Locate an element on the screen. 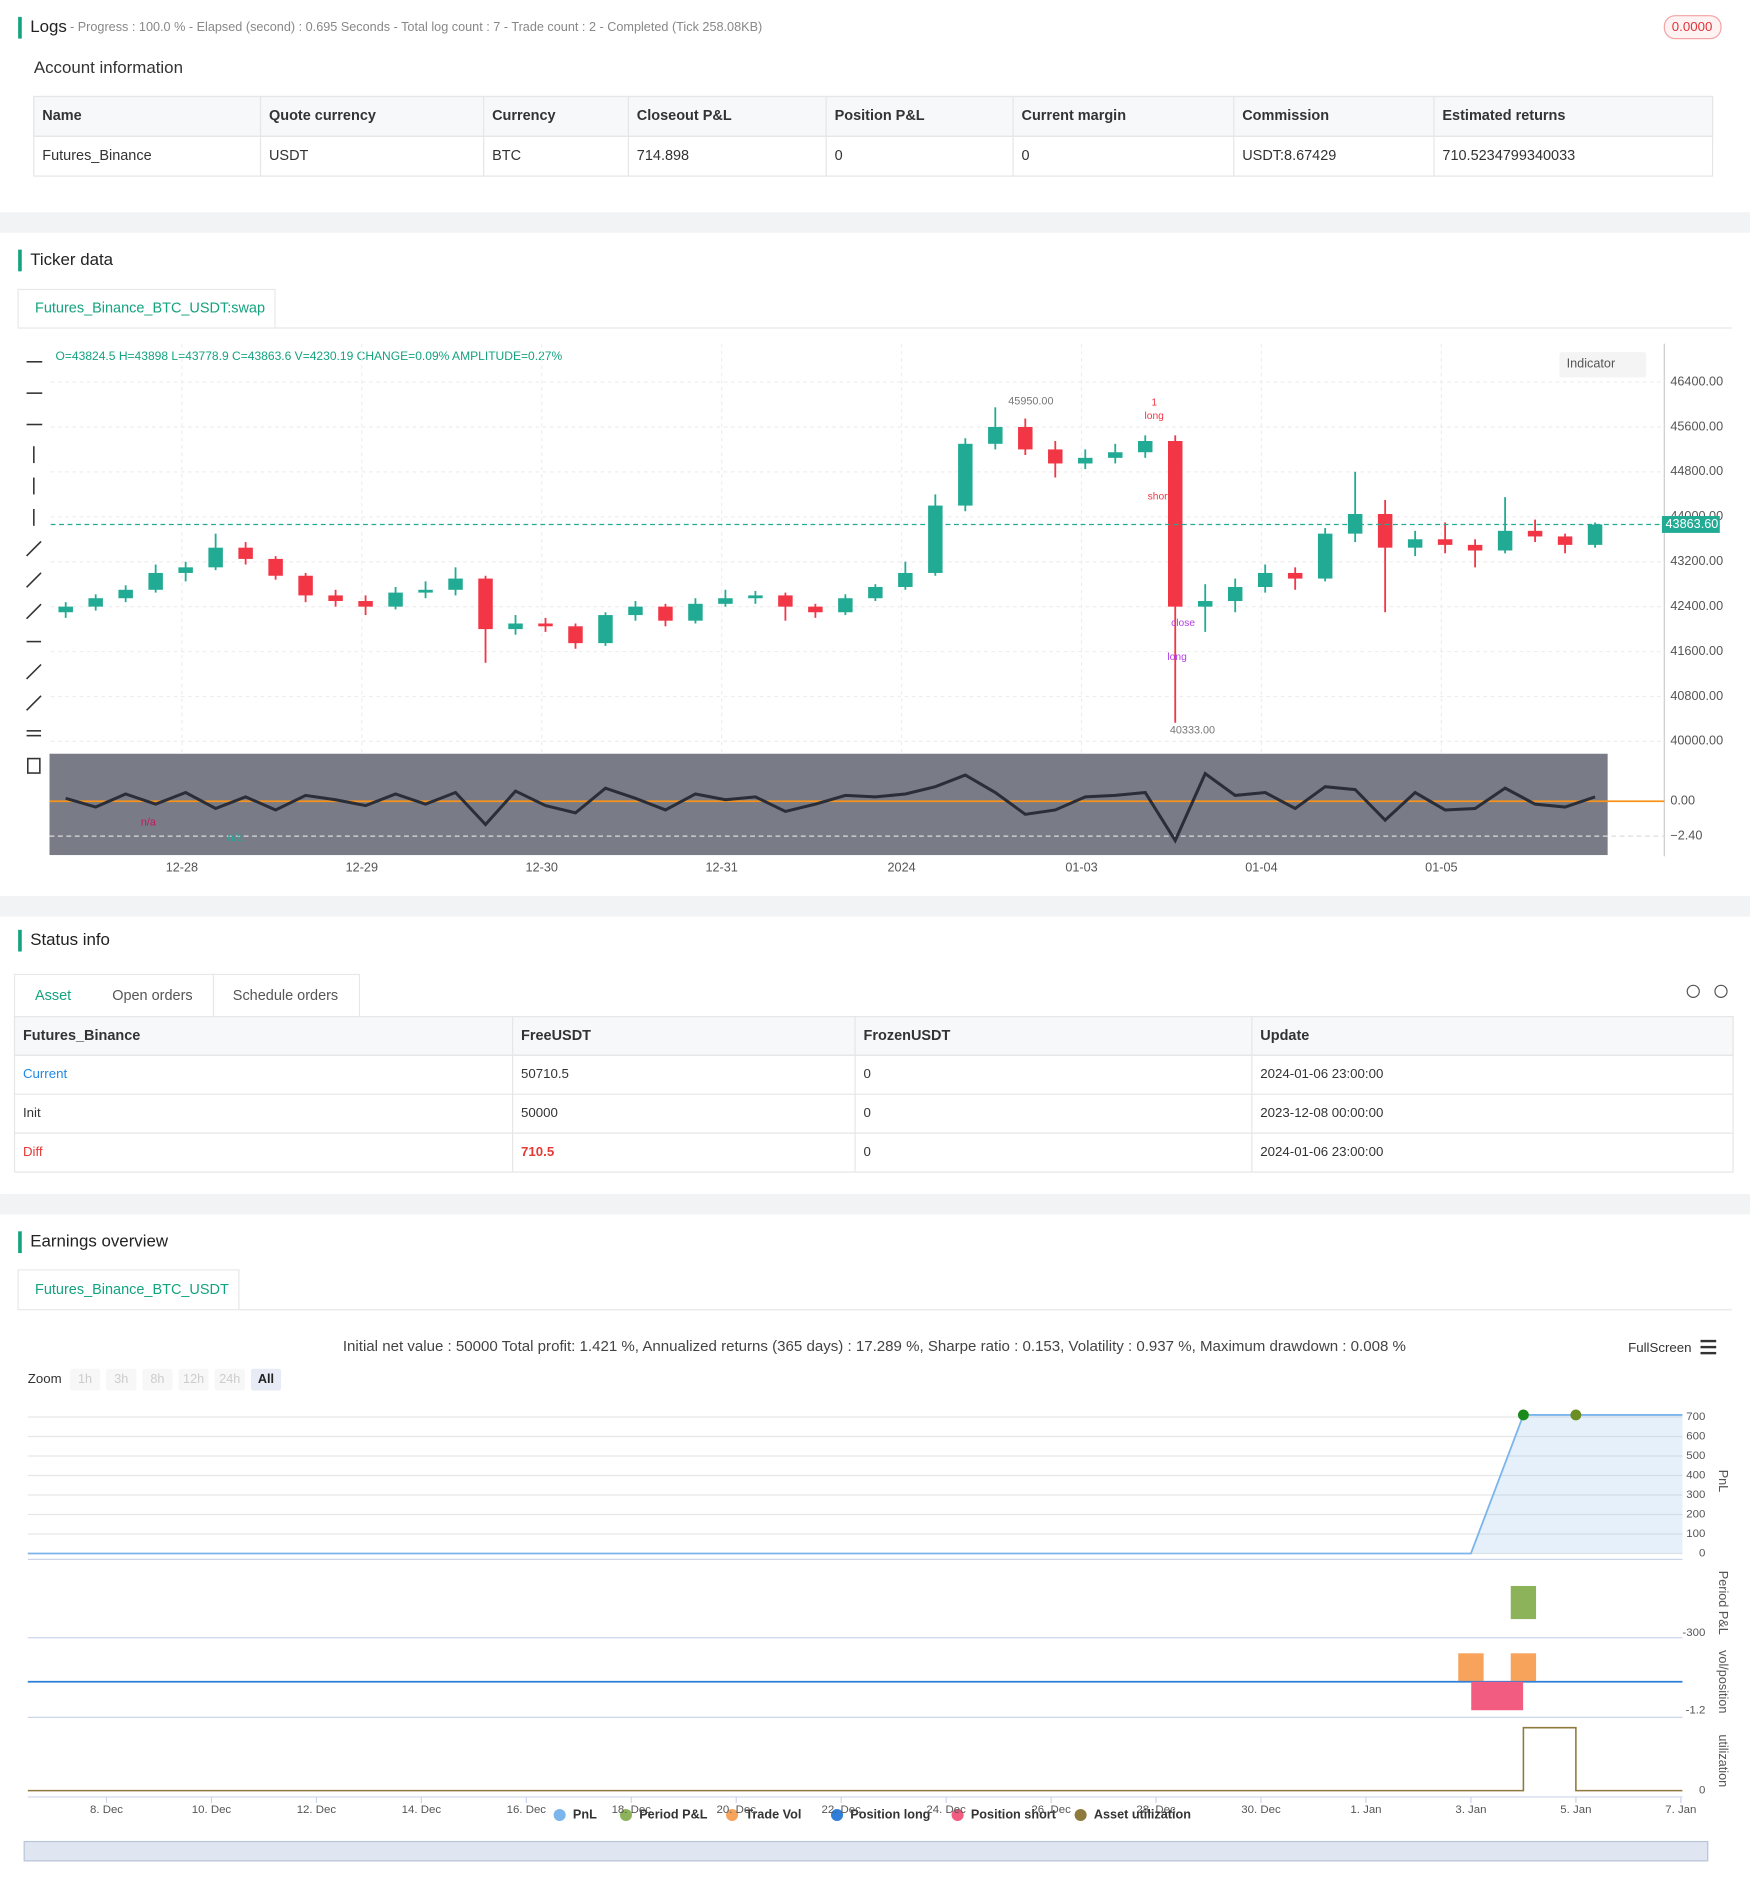 The height and width of the screenshot is (1891, 1750). menu-icon is located at coordinates (1708, 1347).